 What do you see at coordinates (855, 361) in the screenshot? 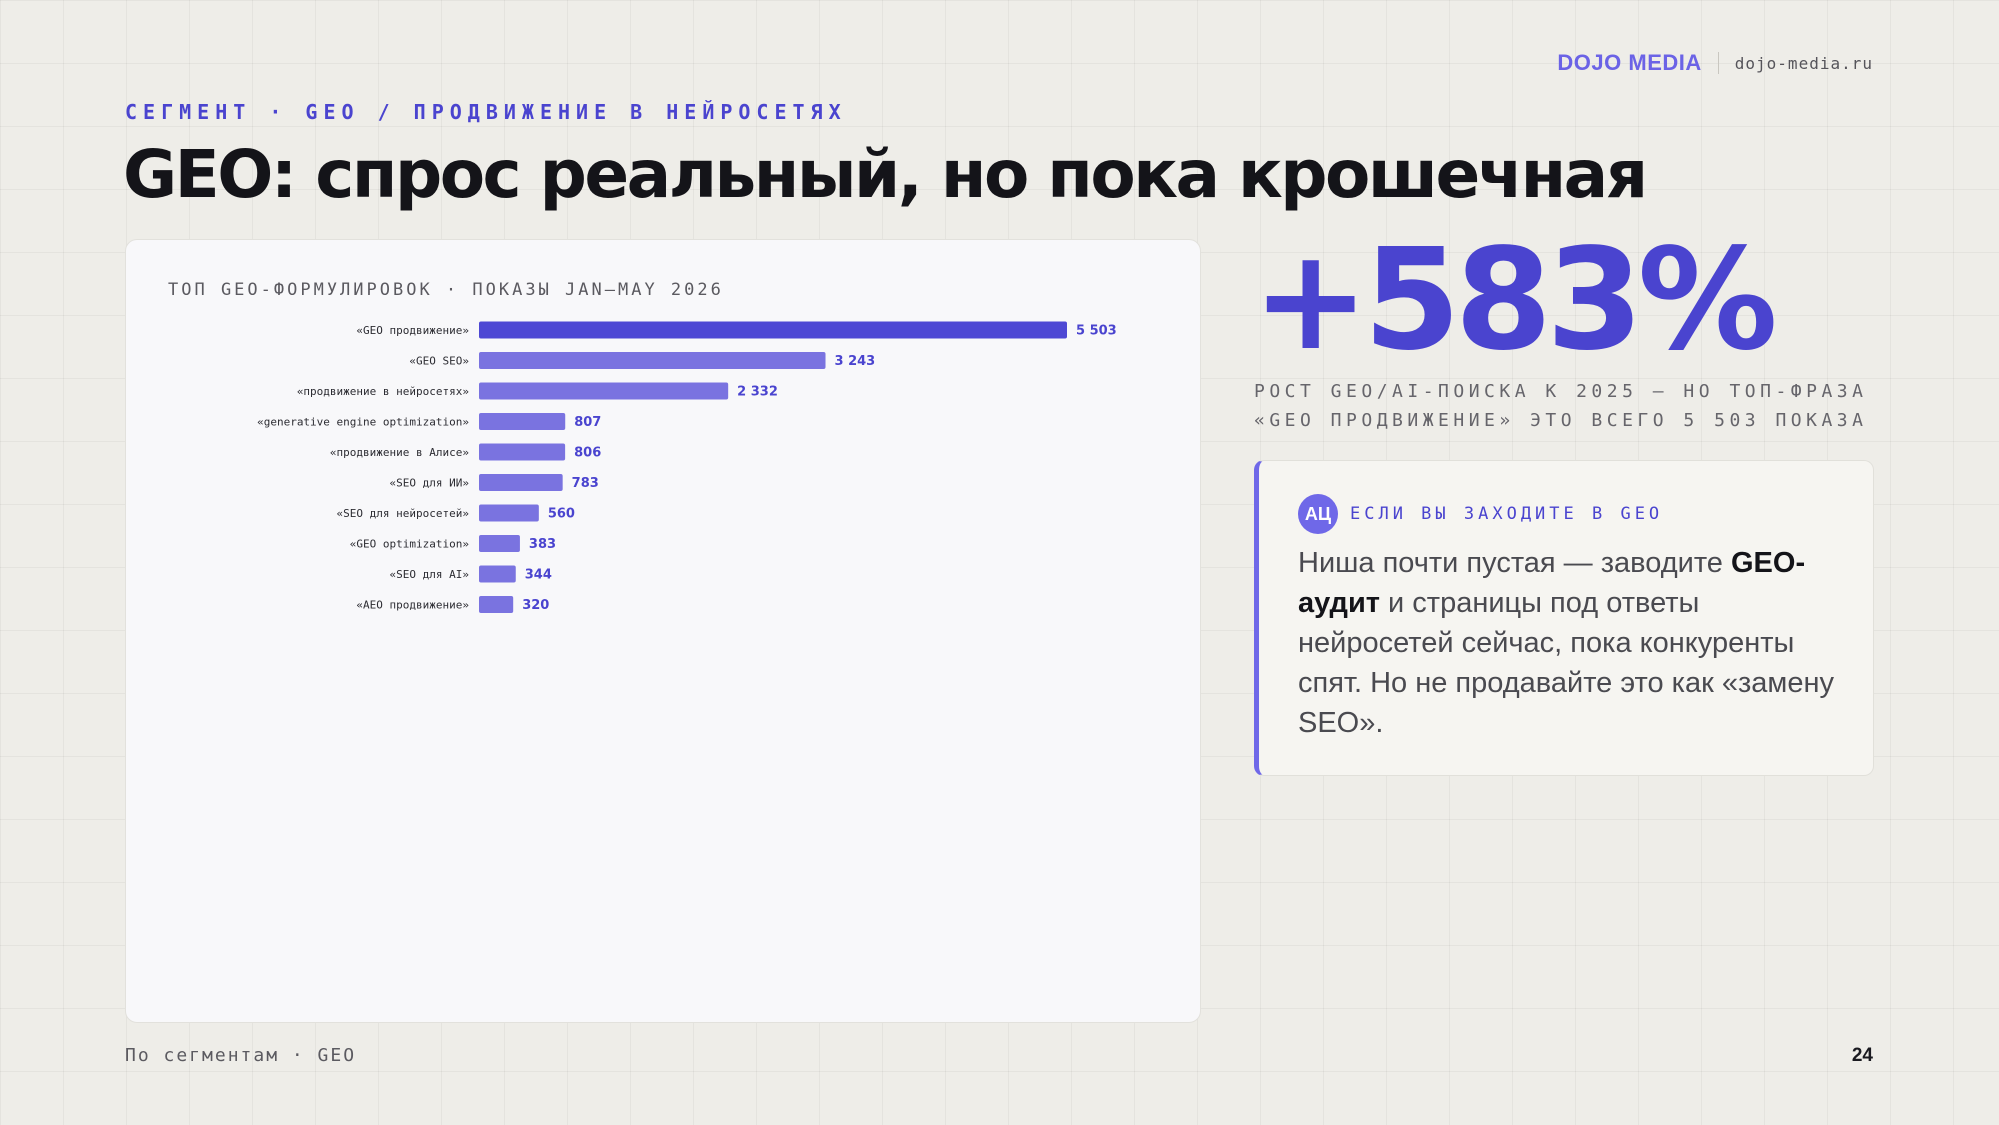
I see `value-label: 3 243` at bounding box center [855, 361].